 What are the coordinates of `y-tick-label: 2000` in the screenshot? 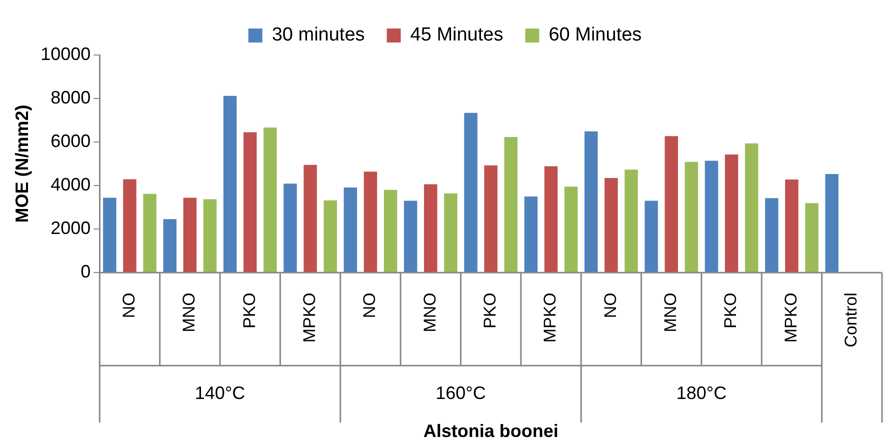 It's located at (70, 228).